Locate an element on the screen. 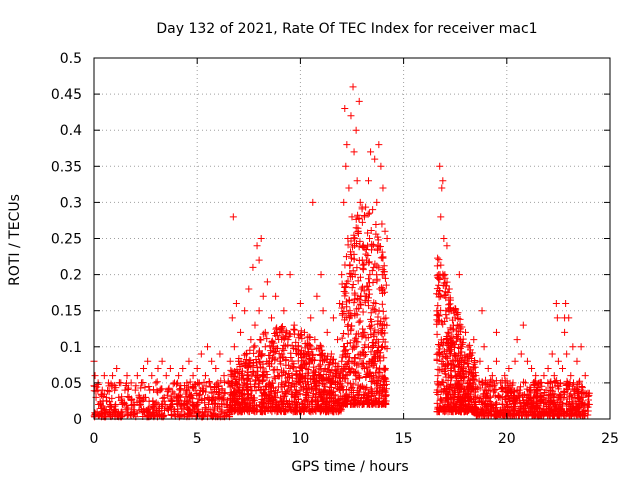  x-tick-label: 15 is located at coordinates (404, 439).